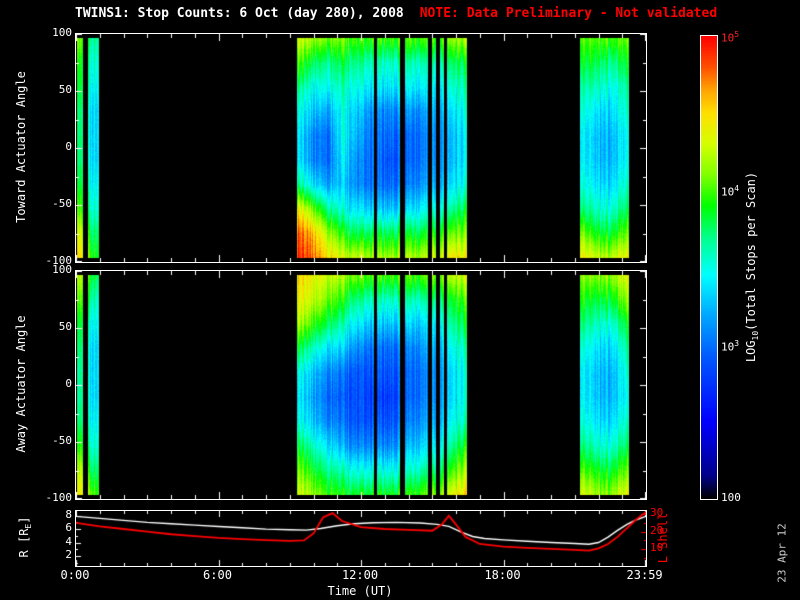  What do you see at coordinates (21, 147) in the screenshot?
I see `toward-axis-label: Toward Actuator Angle` at bounding box center [21, 147].